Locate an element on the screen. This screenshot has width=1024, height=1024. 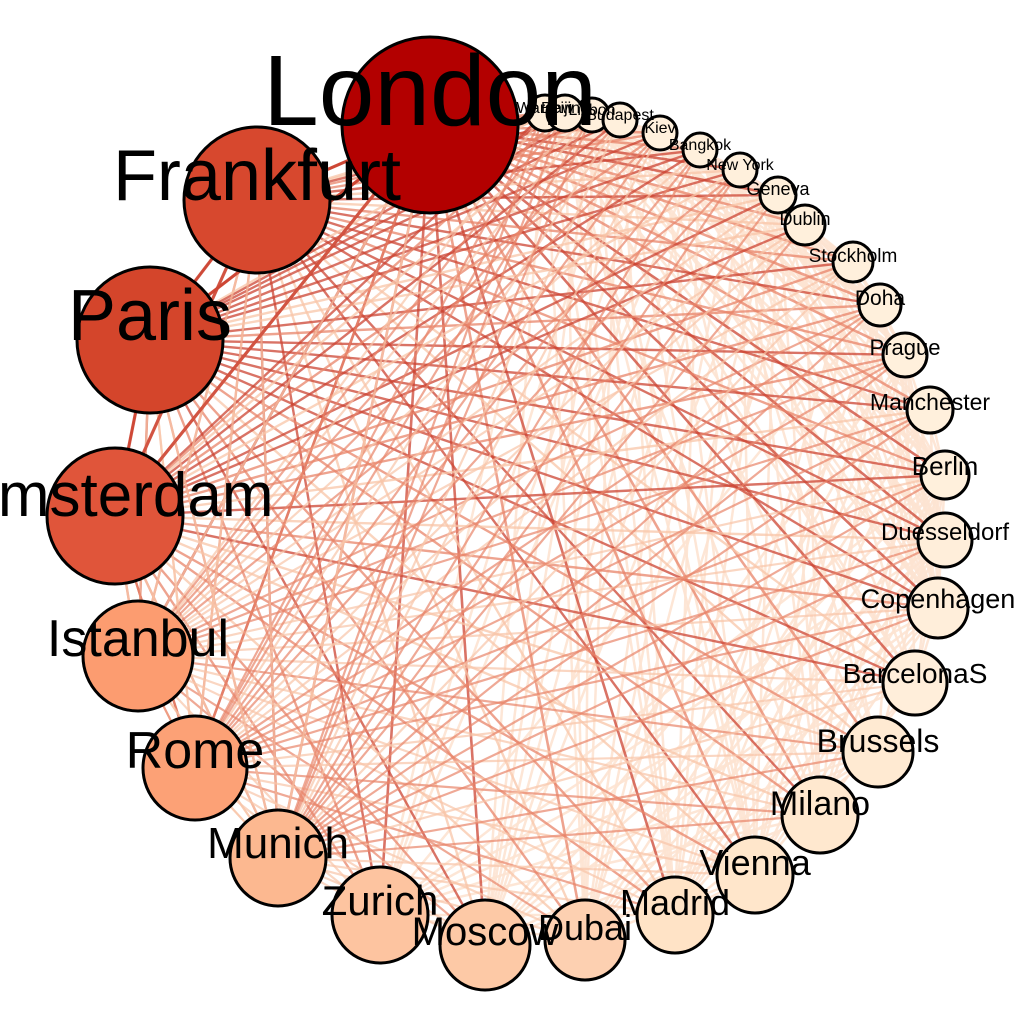
node-circle-vienna is located at coordinates (755, 875).